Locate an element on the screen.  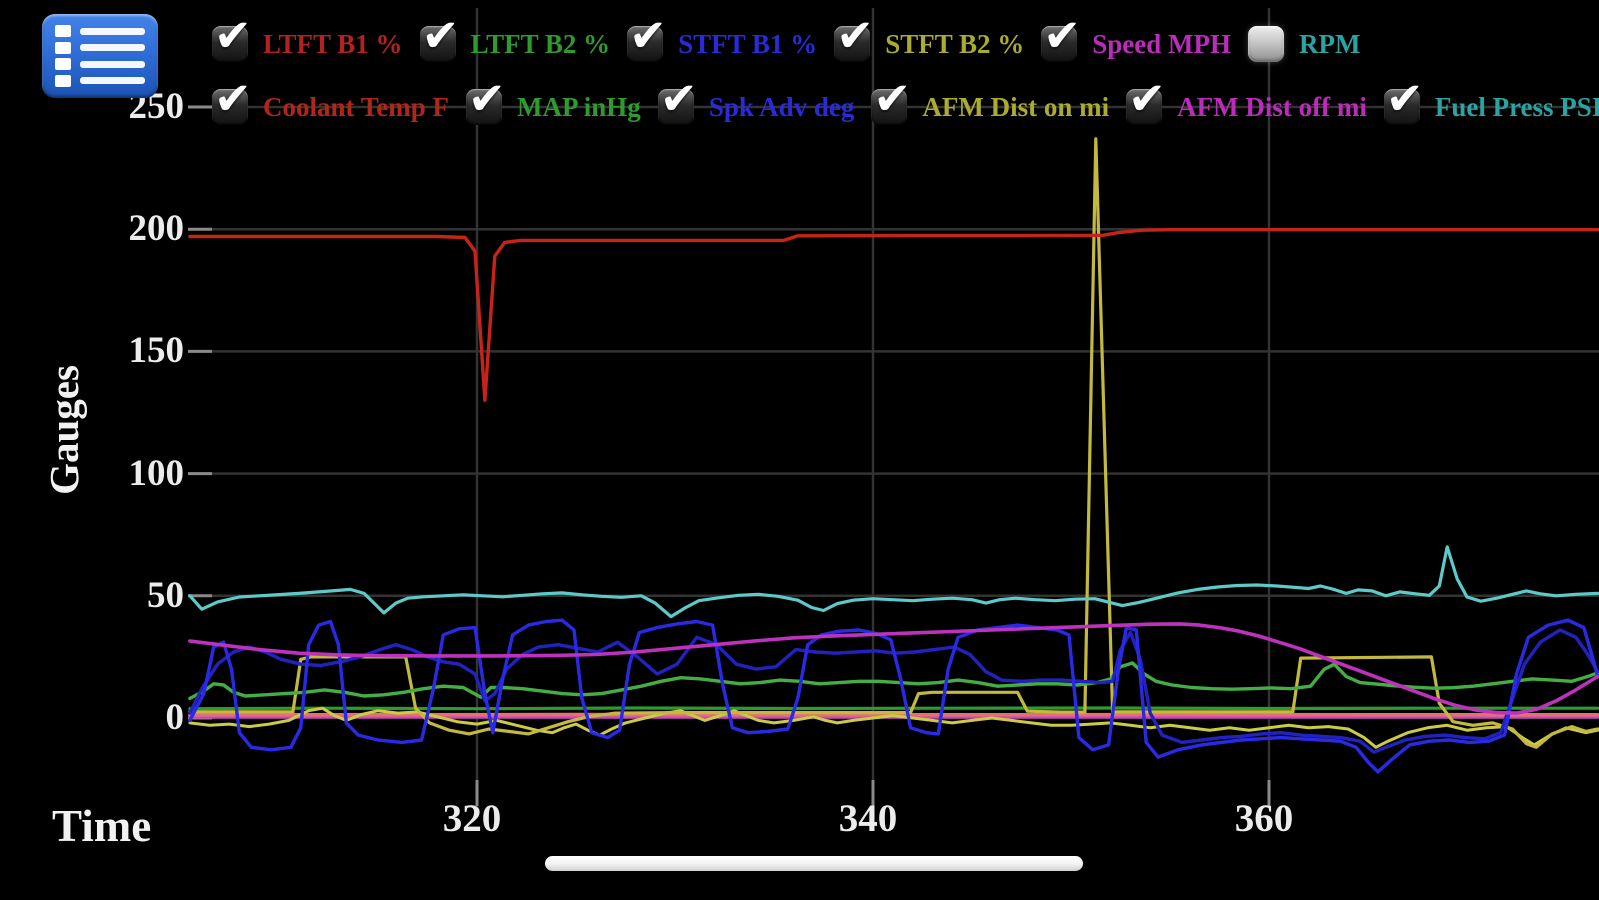
legend-toggle-afm-dist-on-mi: ✔ AFM Dist on mi is located at coordinates (990, 98).